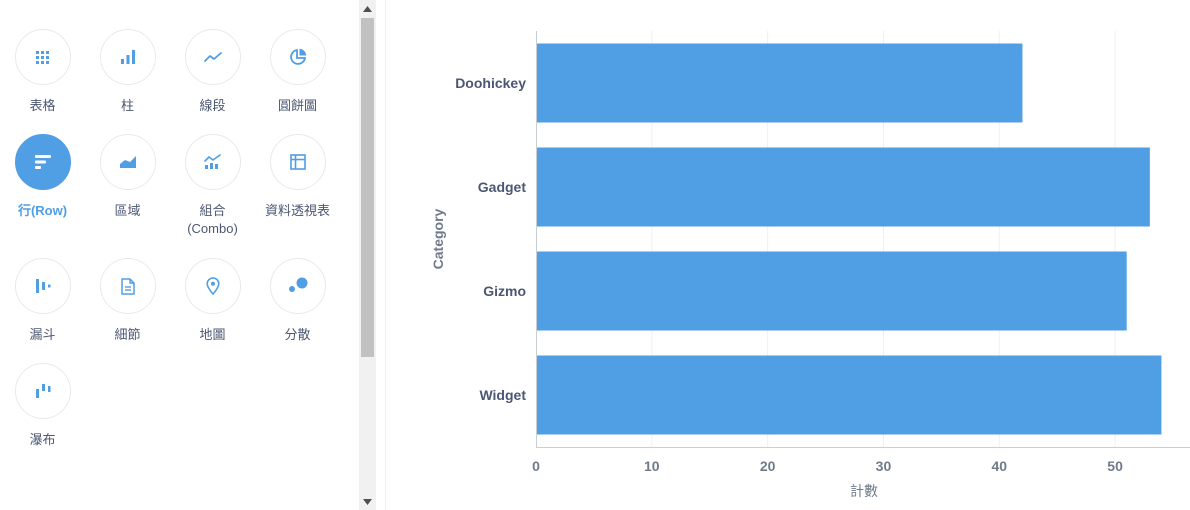 The height and width of the screenshot is (510, 1190). What do you see at coordinates (502, 395) in the screenshot?
I see `category-label: Widget` at bounding box center [502, 395].